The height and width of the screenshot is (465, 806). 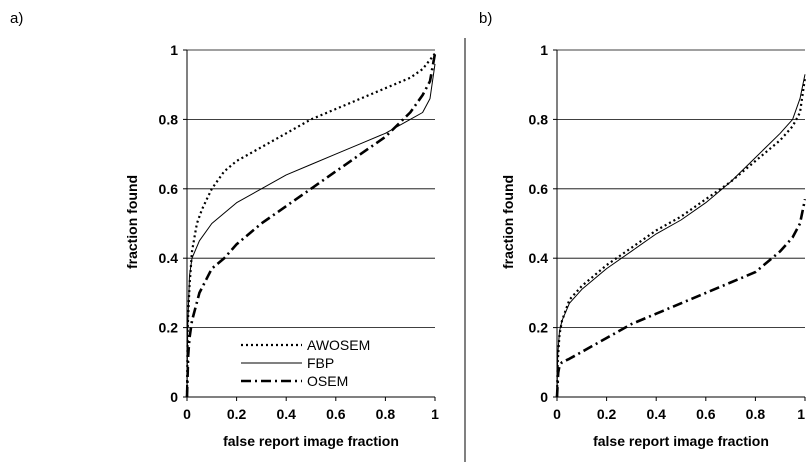 What do you see at coordinates (286, 414) in the screenshot?
I see `panel-a-x-tick-label: 0.4` at bounding box center [286, 414].